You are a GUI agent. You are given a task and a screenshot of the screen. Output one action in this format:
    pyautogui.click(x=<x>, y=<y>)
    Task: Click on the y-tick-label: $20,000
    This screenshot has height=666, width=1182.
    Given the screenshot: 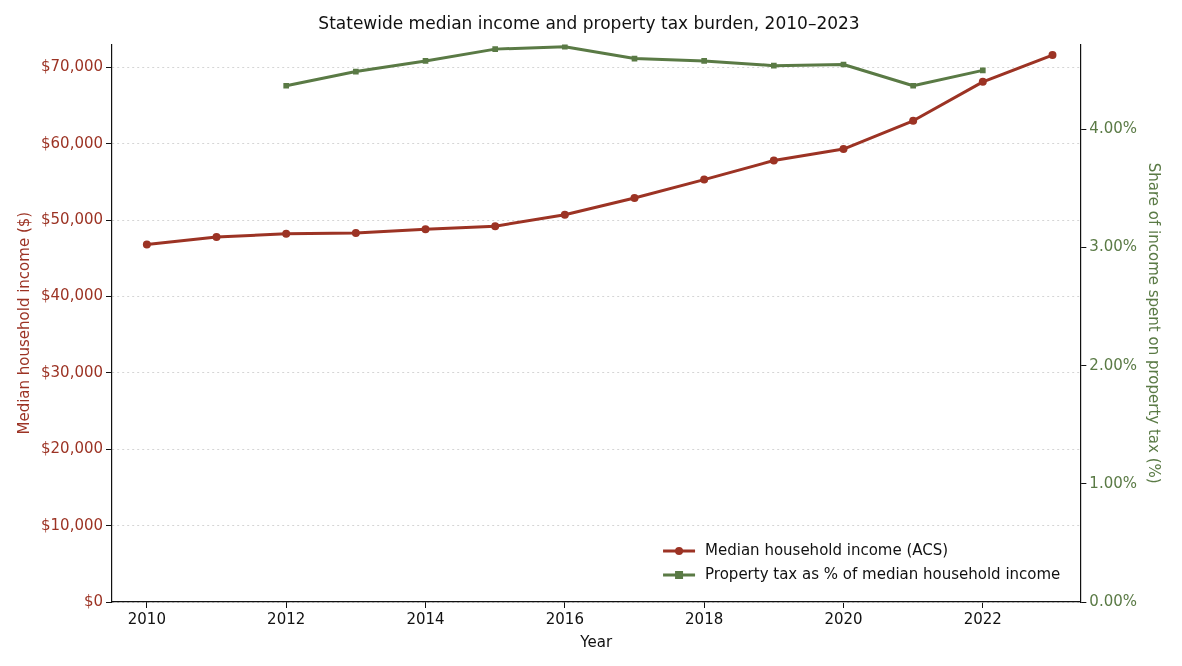 What is the action you would take?
    pyautogui.click(x=72, y=448)
    